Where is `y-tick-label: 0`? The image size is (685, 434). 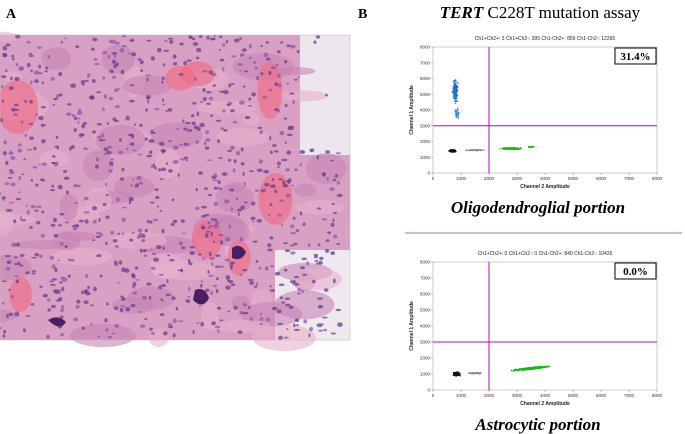 y-tick-label: 0 is located at coordinates (428, 390).